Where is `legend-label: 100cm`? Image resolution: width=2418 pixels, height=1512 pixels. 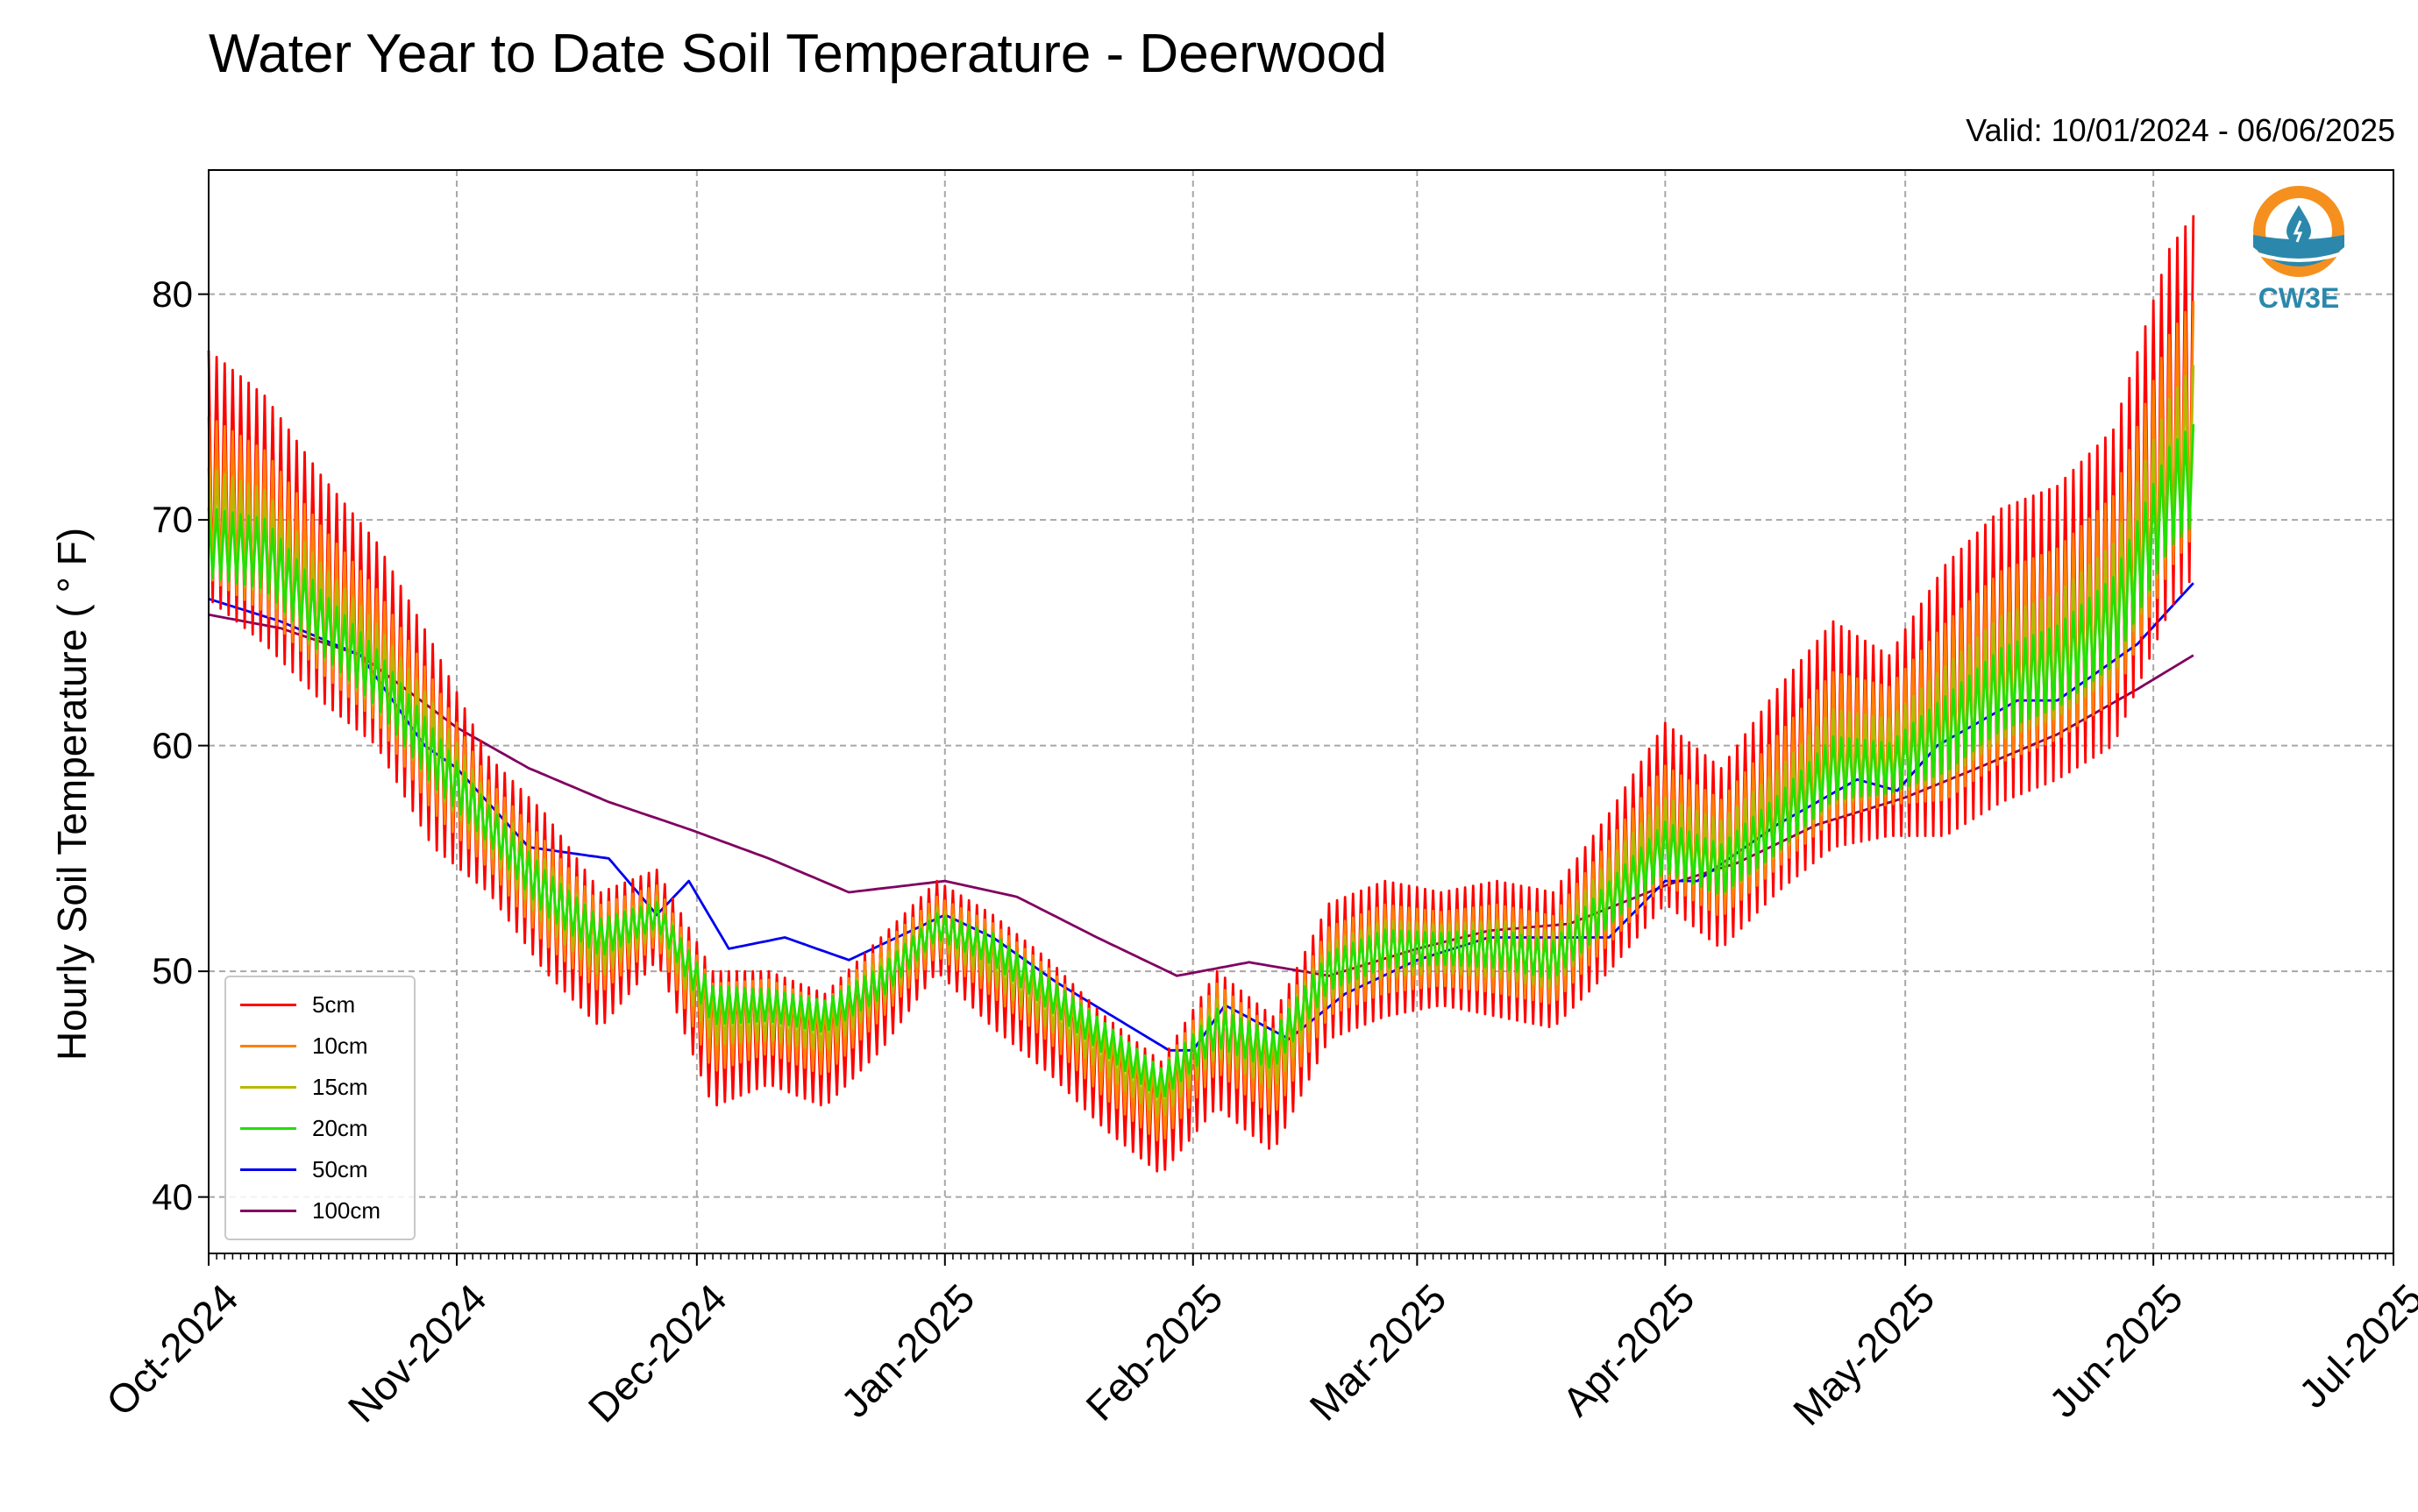 legend-label: 100cm is located at coordinates (346, 1210).